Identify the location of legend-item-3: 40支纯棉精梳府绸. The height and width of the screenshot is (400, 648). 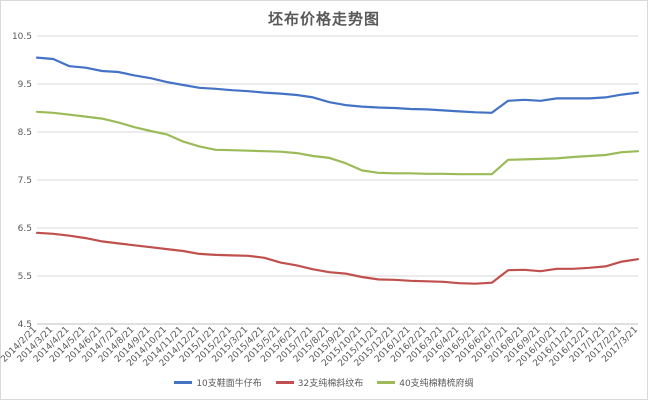
(425, 382).